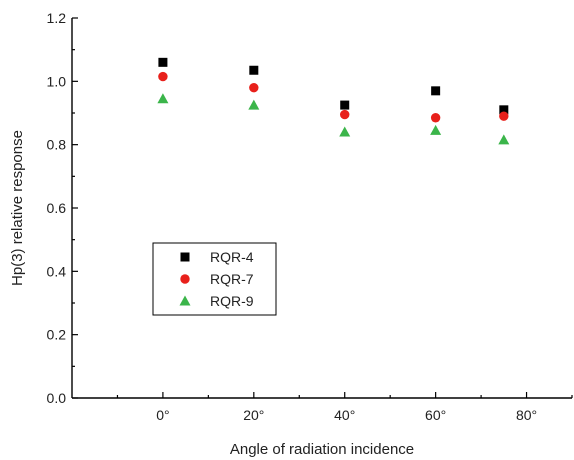  What do you see at coordinates (57, 18) in the screenshot?
I see `y-tick-label: 1.2` at bounding box center [57, 18].